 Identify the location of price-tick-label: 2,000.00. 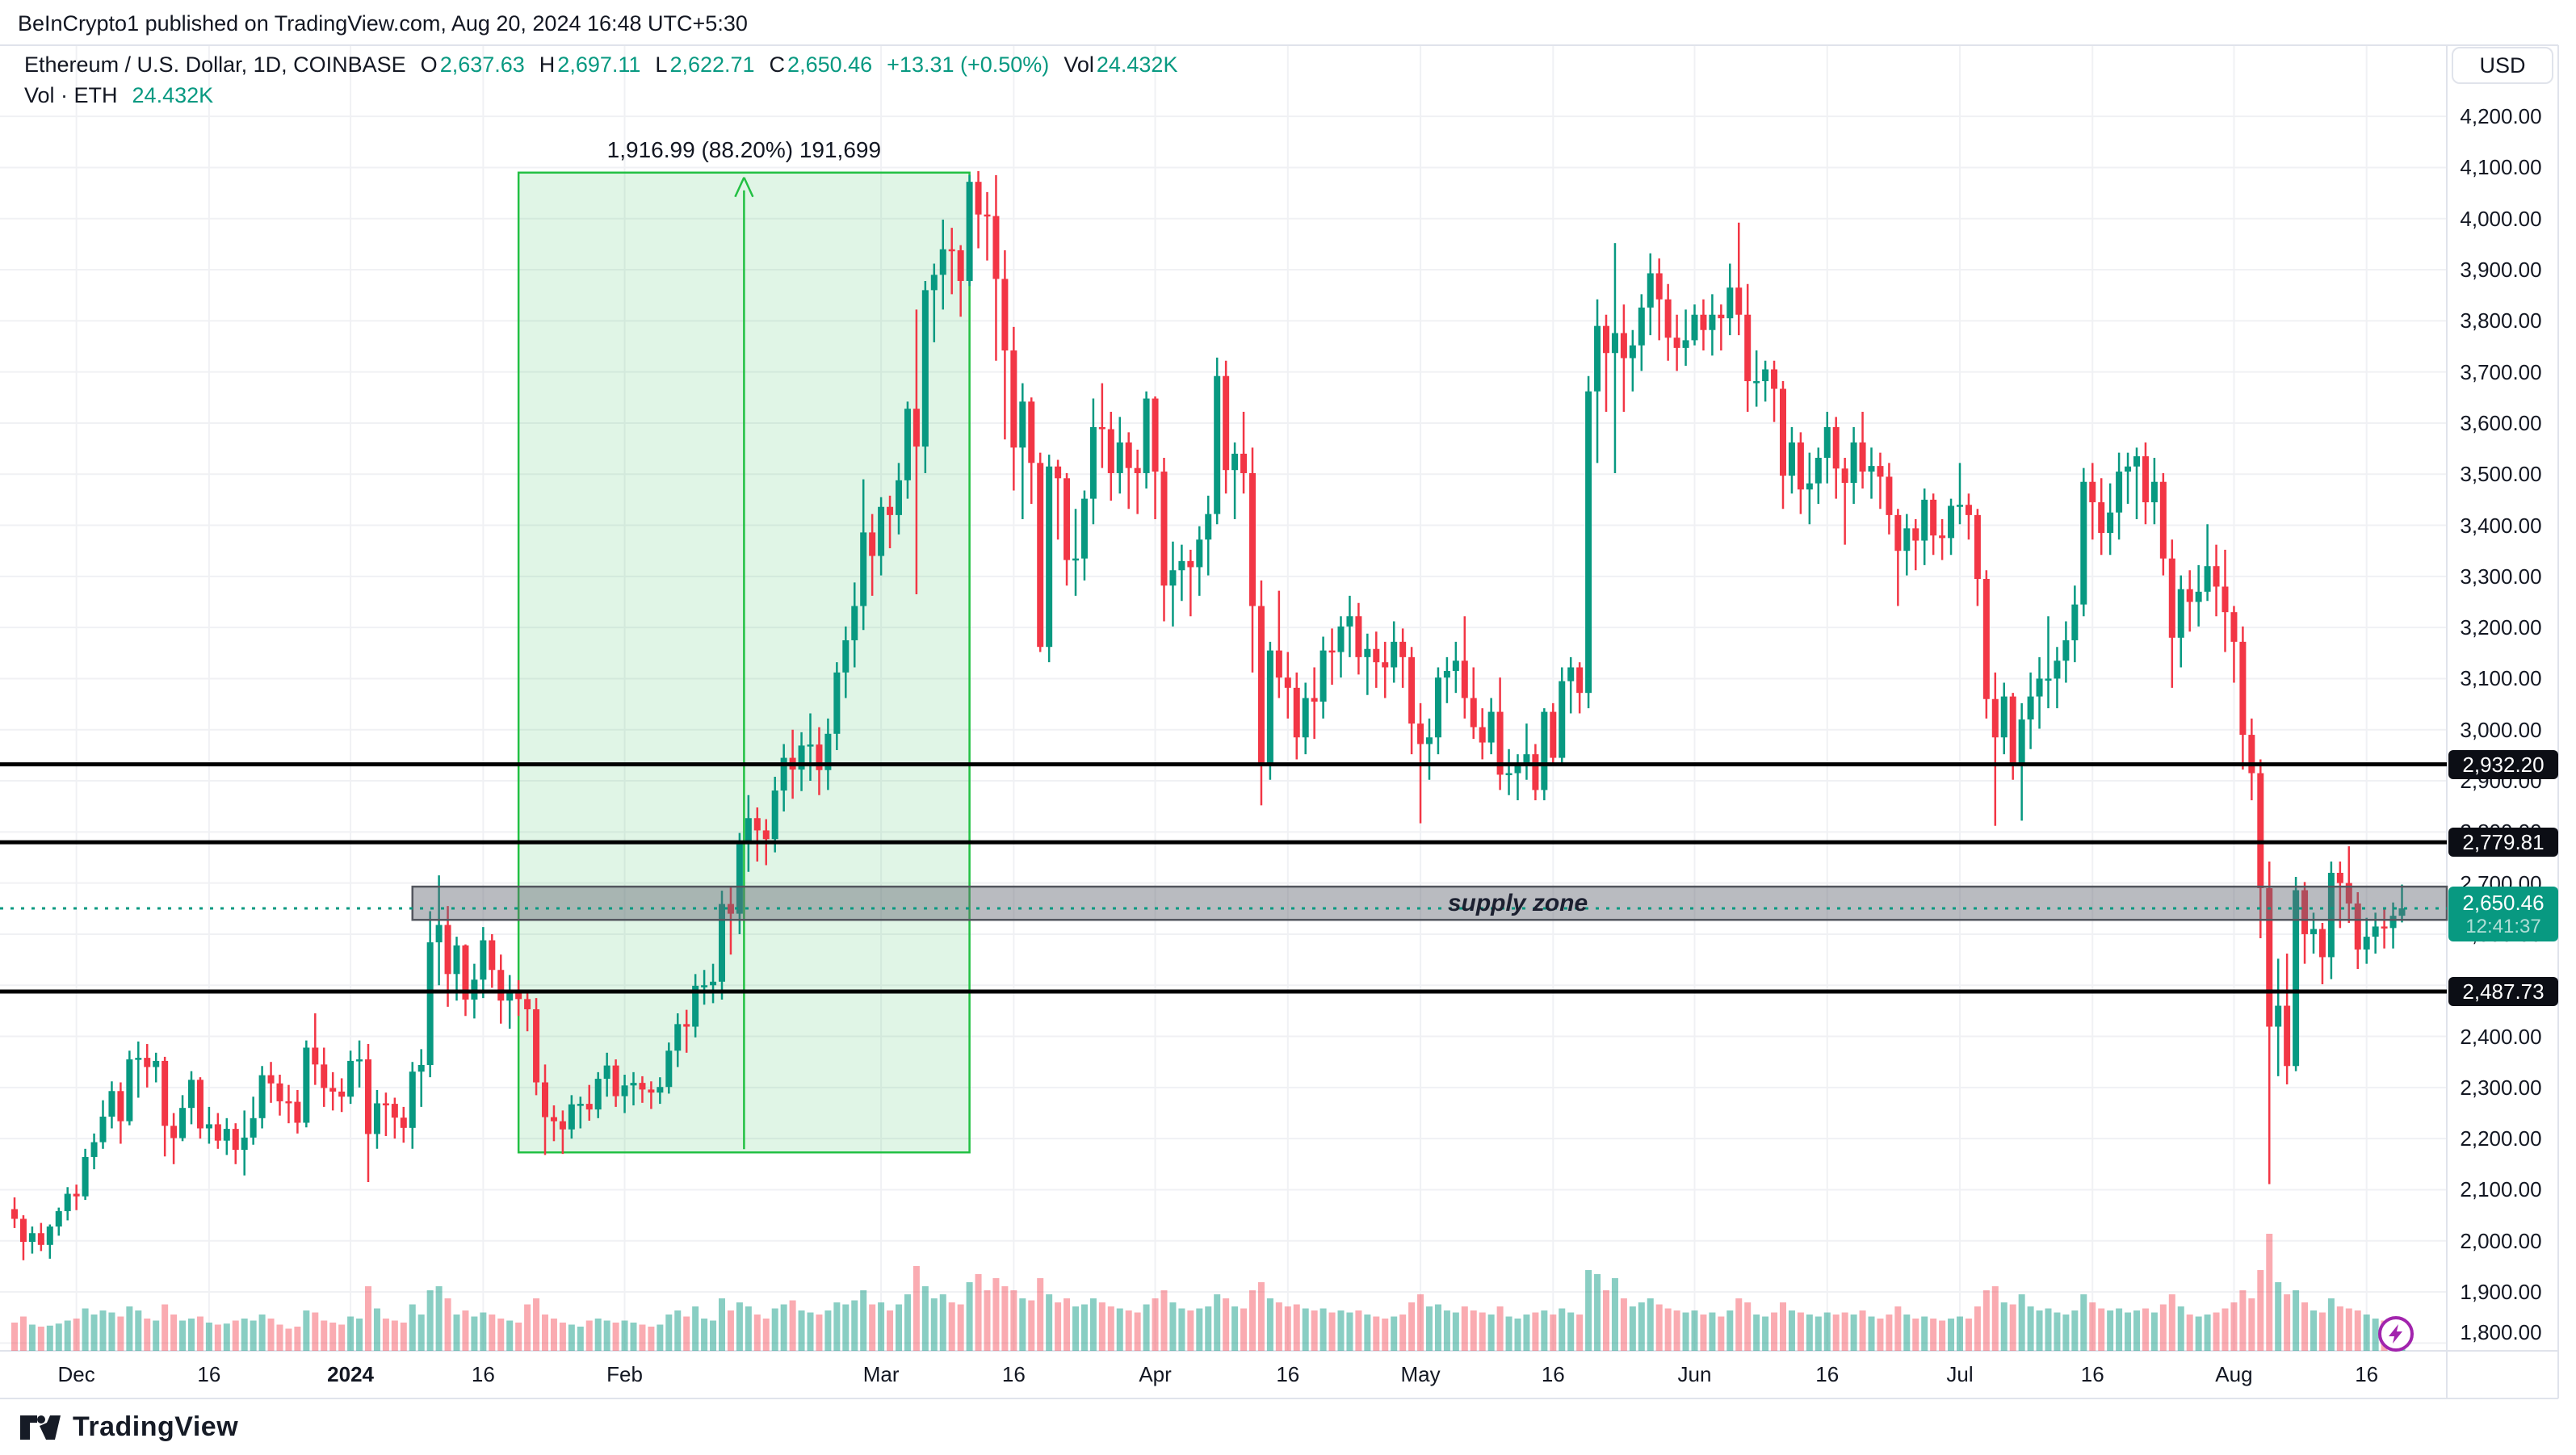
(2501, 1240).